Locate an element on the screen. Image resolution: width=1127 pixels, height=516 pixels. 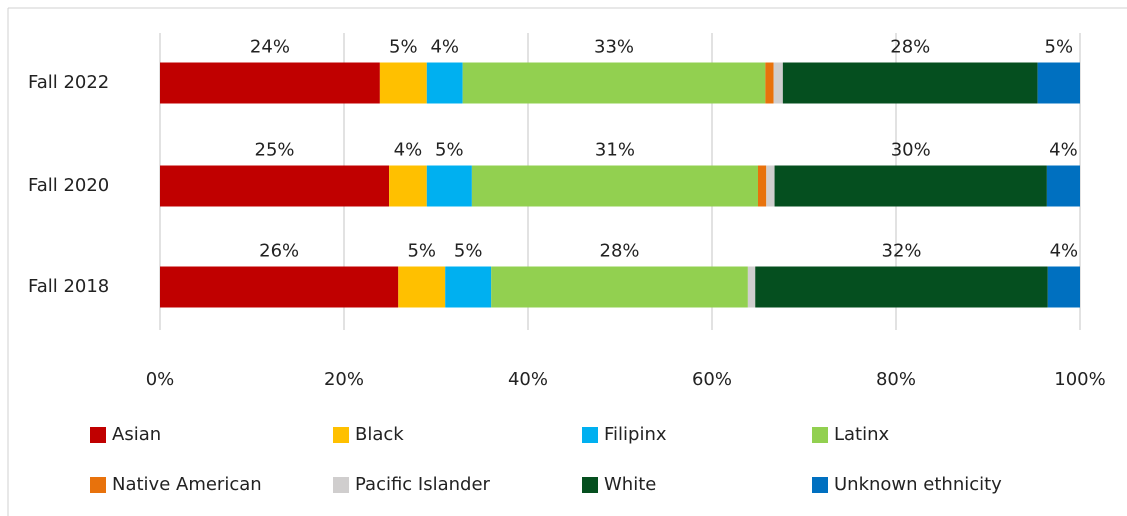
data-label: 33% is located at coordinates (614, 47).